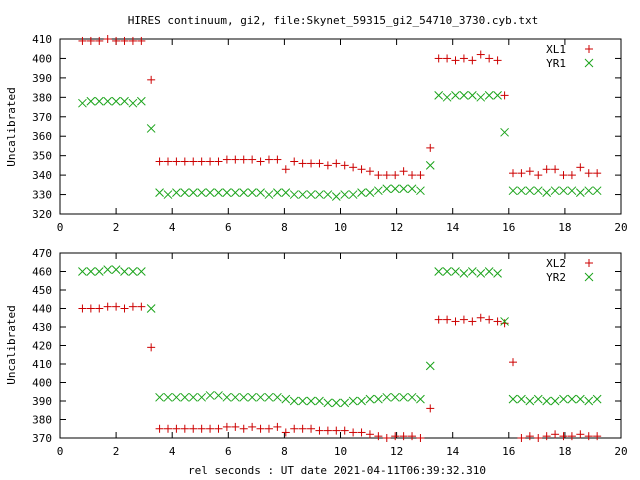  I want to click on y-tick-label: 350, so click(42, 156).